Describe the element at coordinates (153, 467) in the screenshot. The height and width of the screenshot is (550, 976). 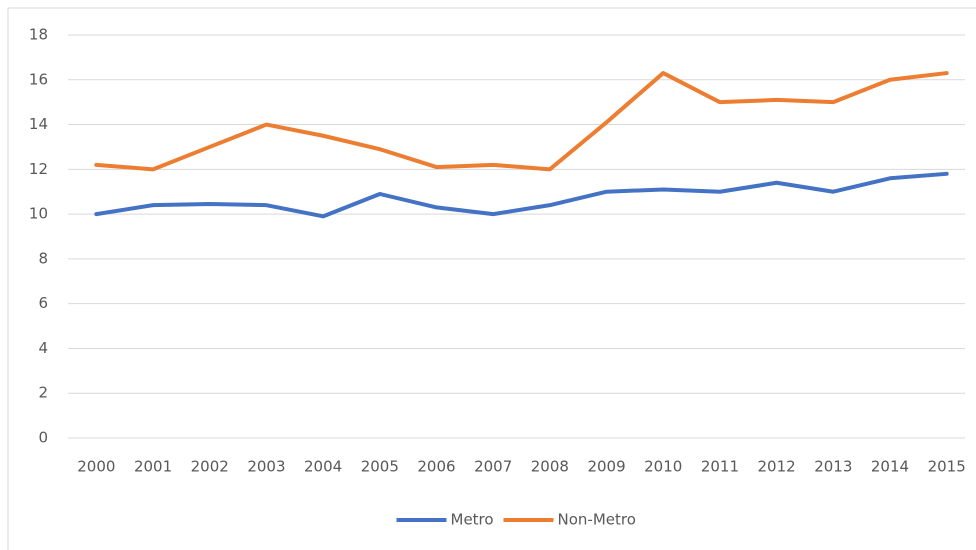
I see `x-tick-label: 2001` at that location.